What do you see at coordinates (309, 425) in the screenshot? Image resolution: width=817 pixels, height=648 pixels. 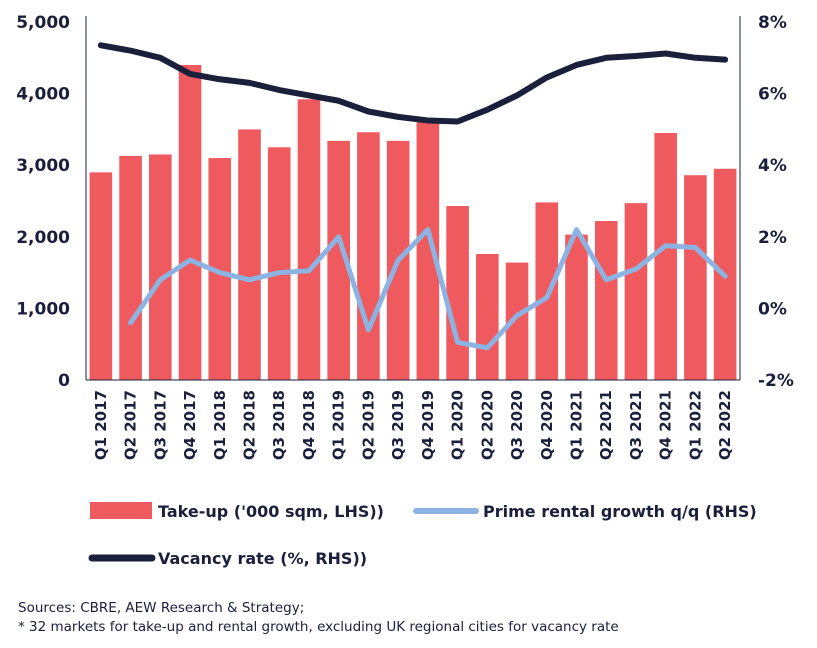 I see `x-tick-label: Q4 2018` at bounding box center [309, 425].